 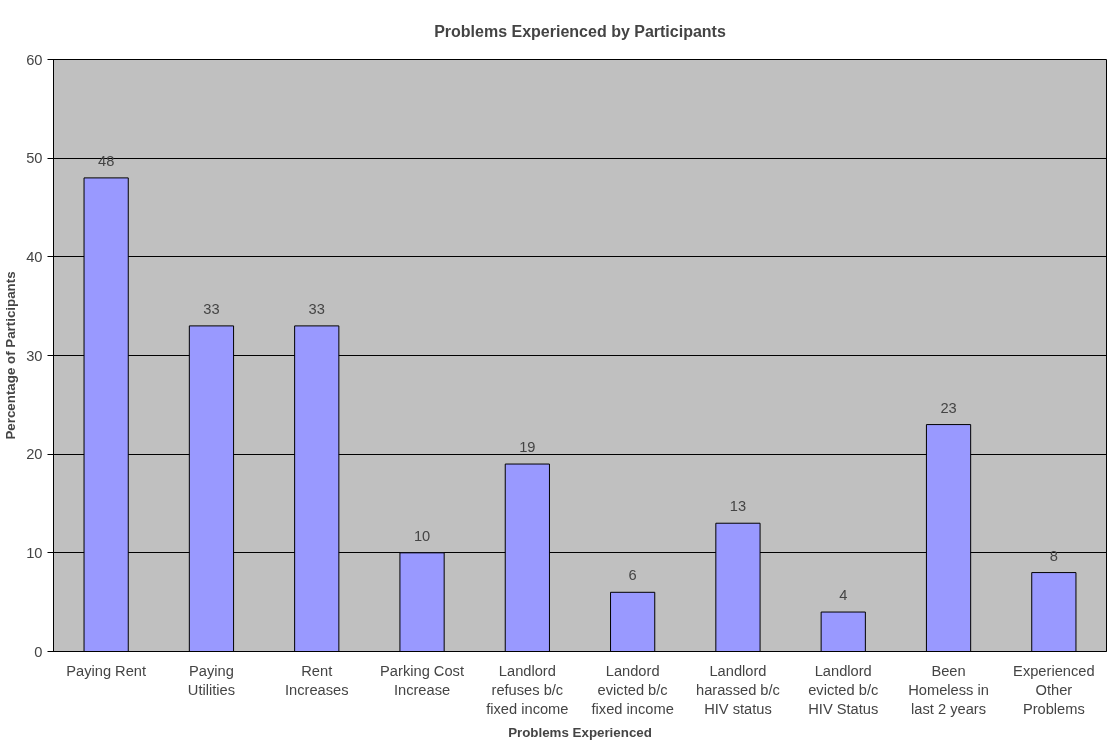 What do you see at coordinates (527, 689) in the screenshot?
I see `x-tick-label: Landlord refuses b/c fixed income` at bounding box center [527, 689].